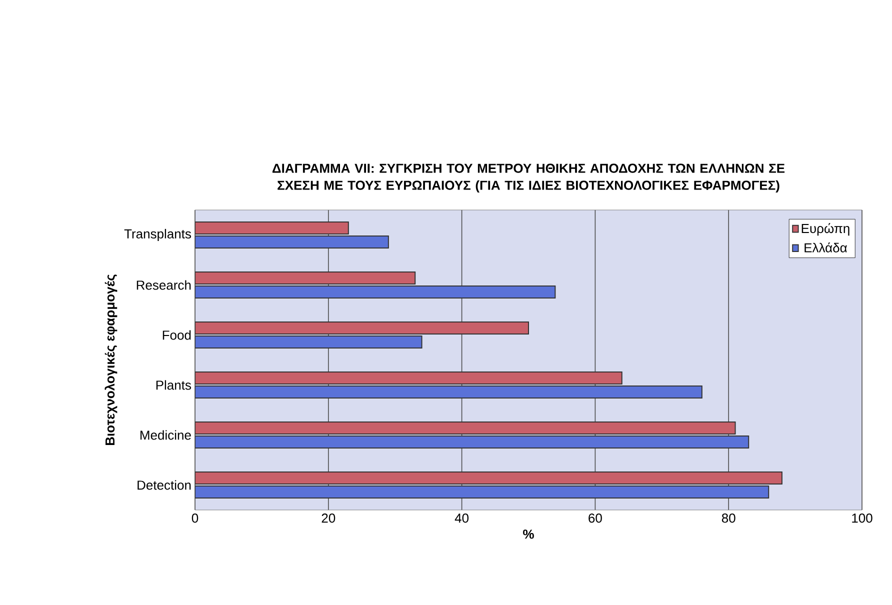 This screenshot has width=892, height=605. I want to click on x-axis-title: %, so click(528, 534).